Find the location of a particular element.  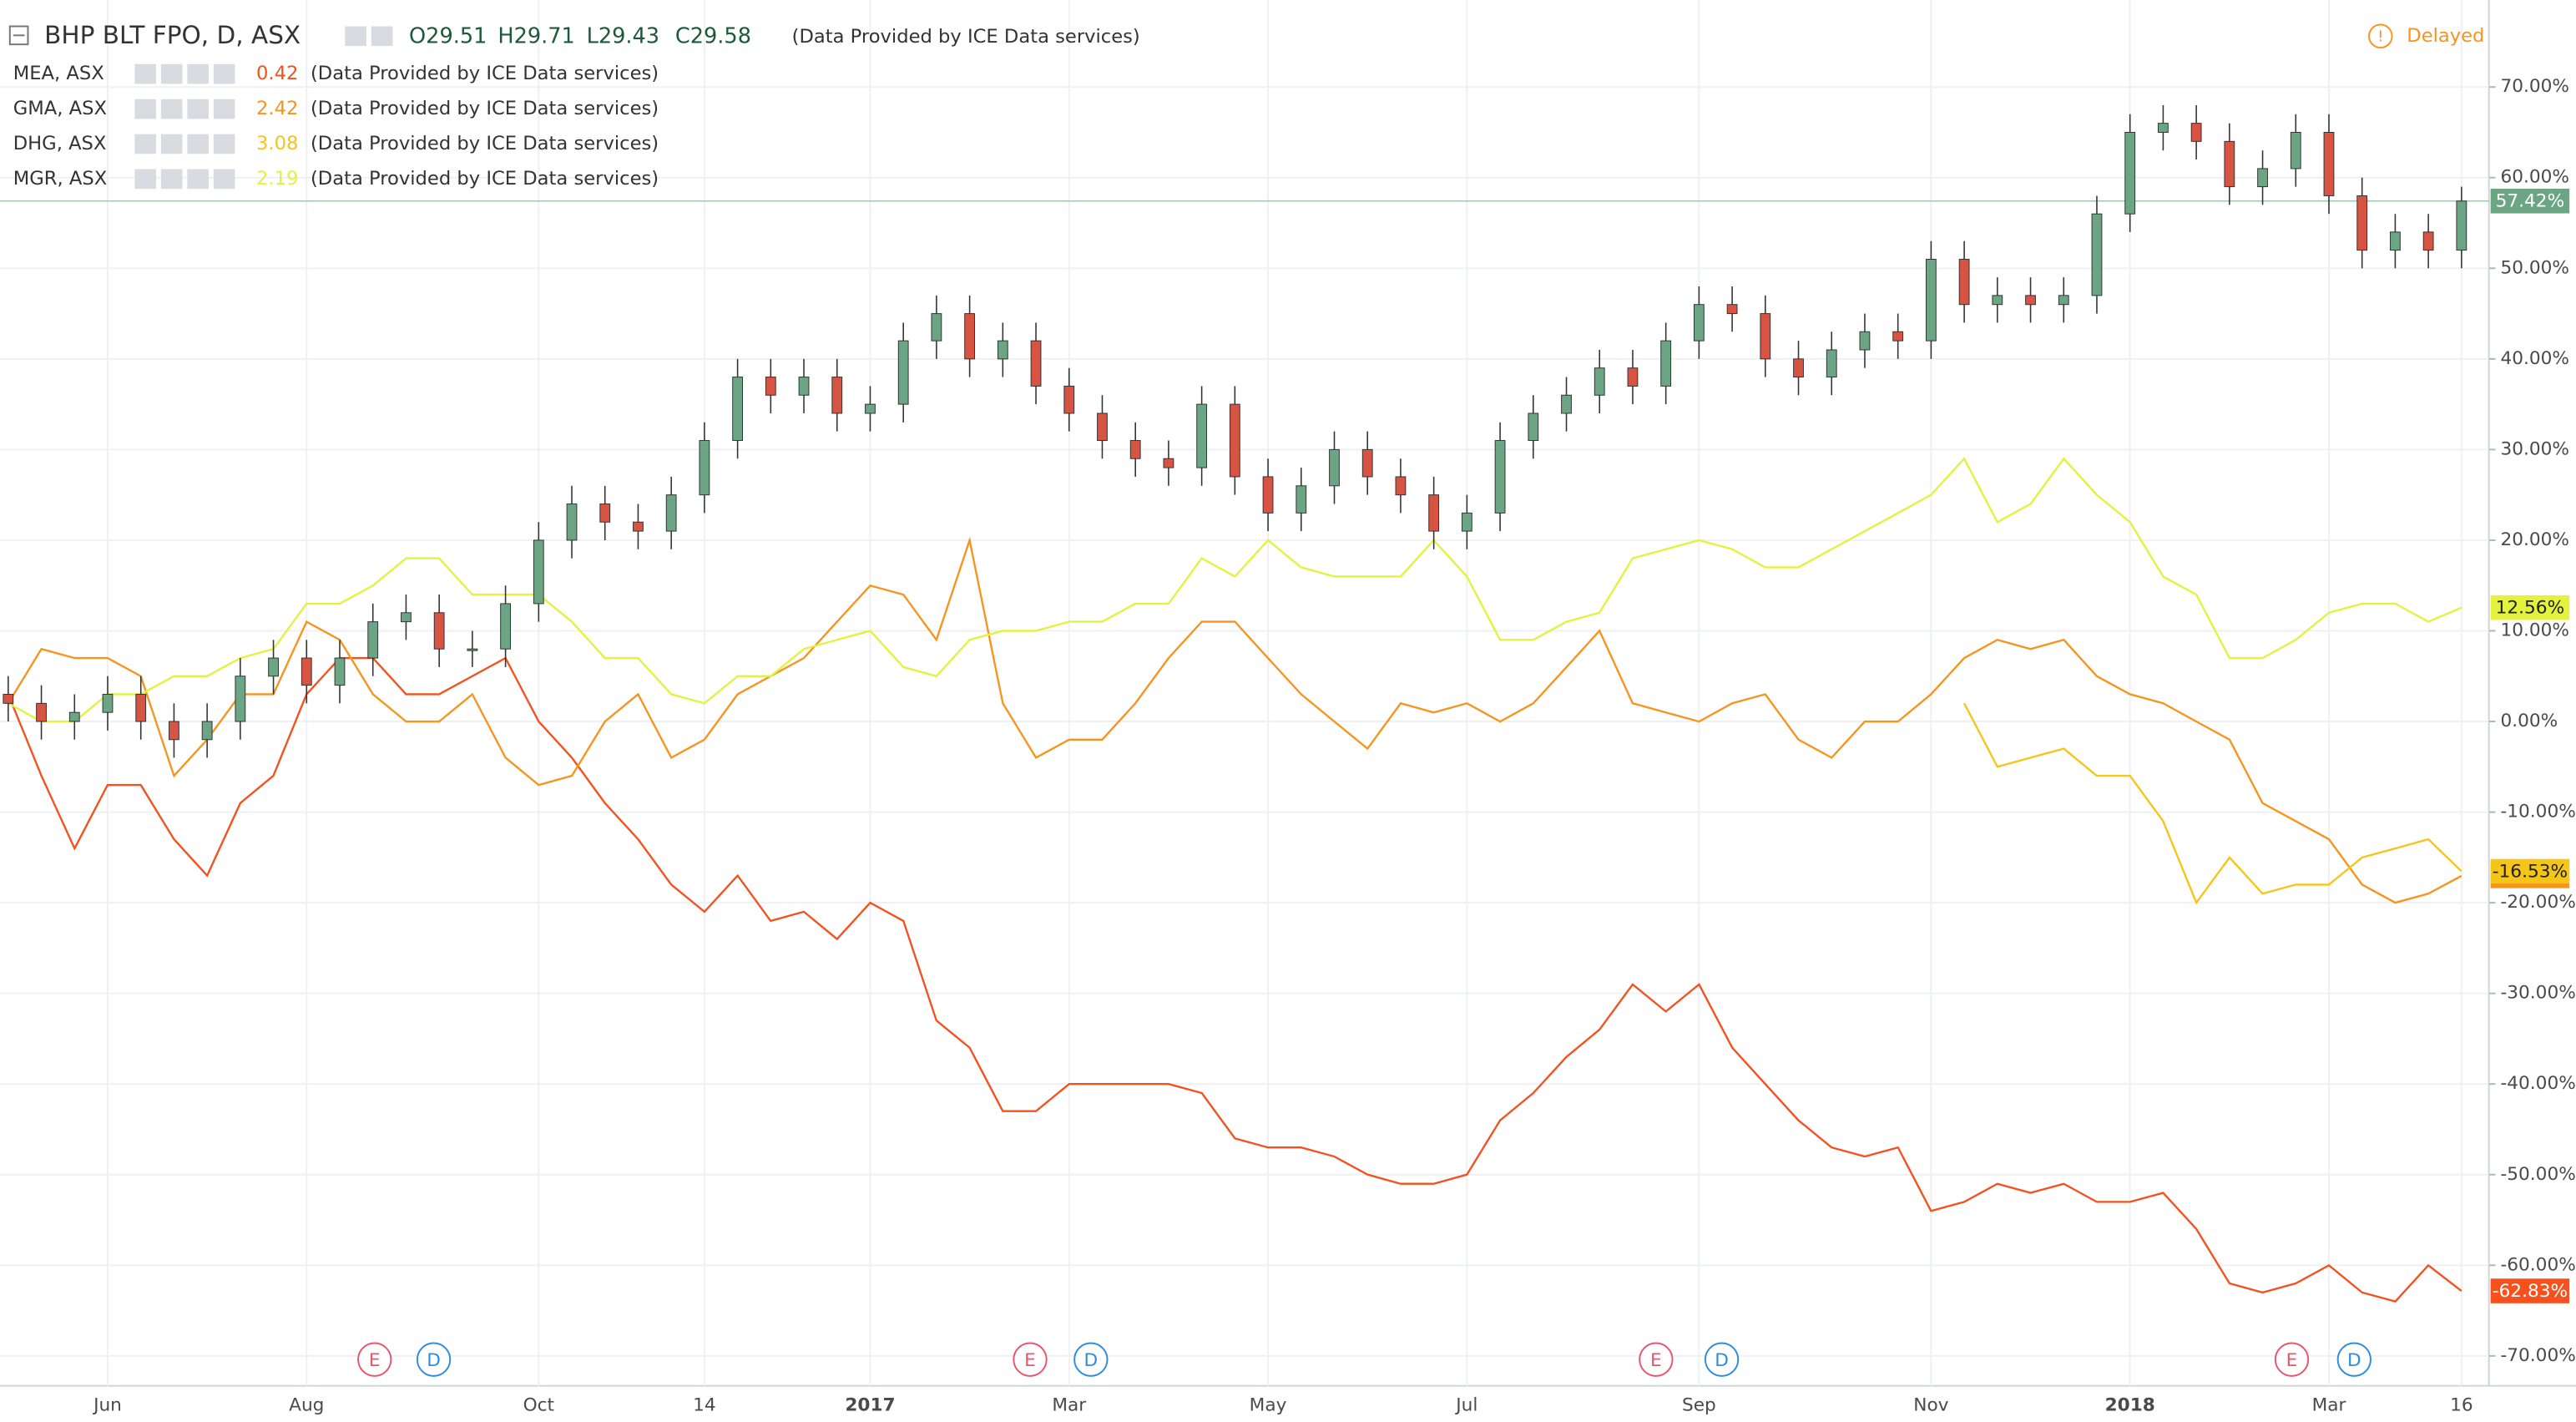

x-tick-label: 2018 is located at coordinates (2130, 1405).